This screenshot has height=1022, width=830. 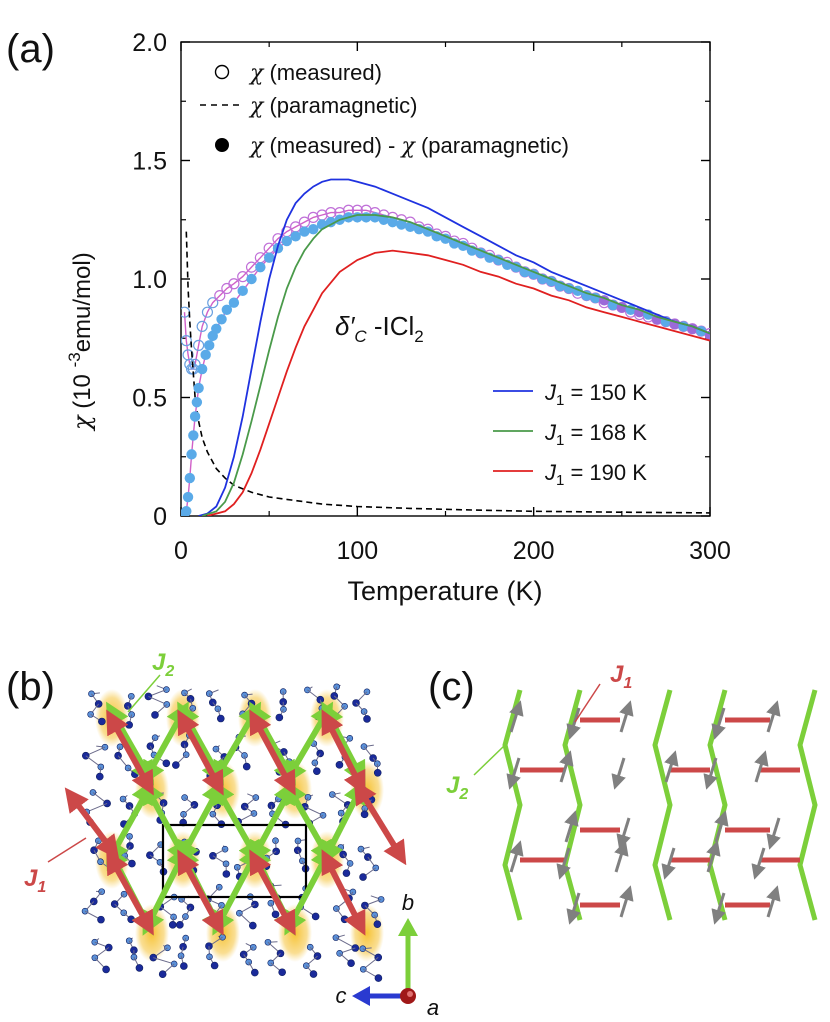 I want to click on c-j2-leader, so click(x=489, y=760).